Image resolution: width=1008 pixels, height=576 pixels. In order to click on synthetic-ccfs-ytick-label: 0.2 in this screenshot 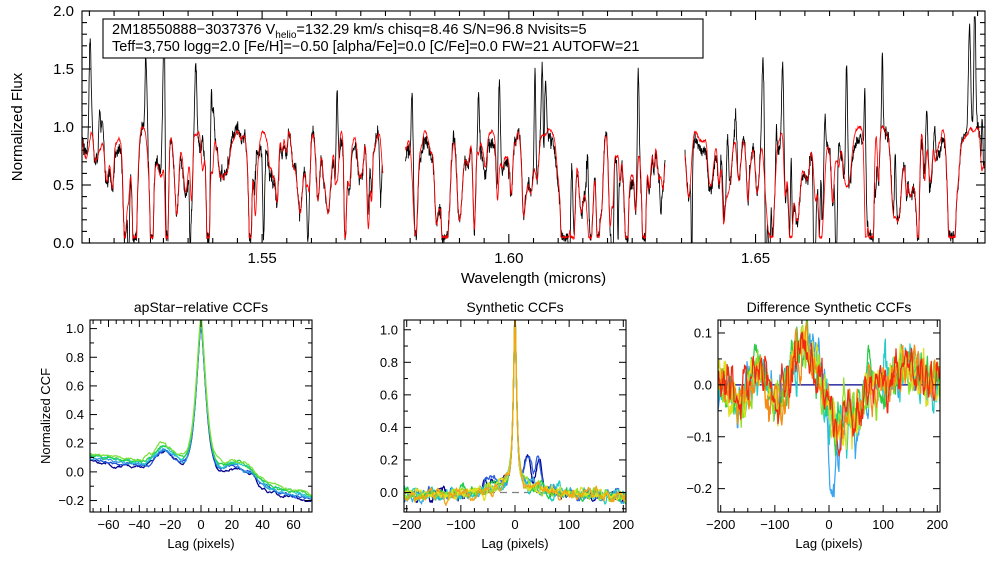, I will do `click(389, 459)`.